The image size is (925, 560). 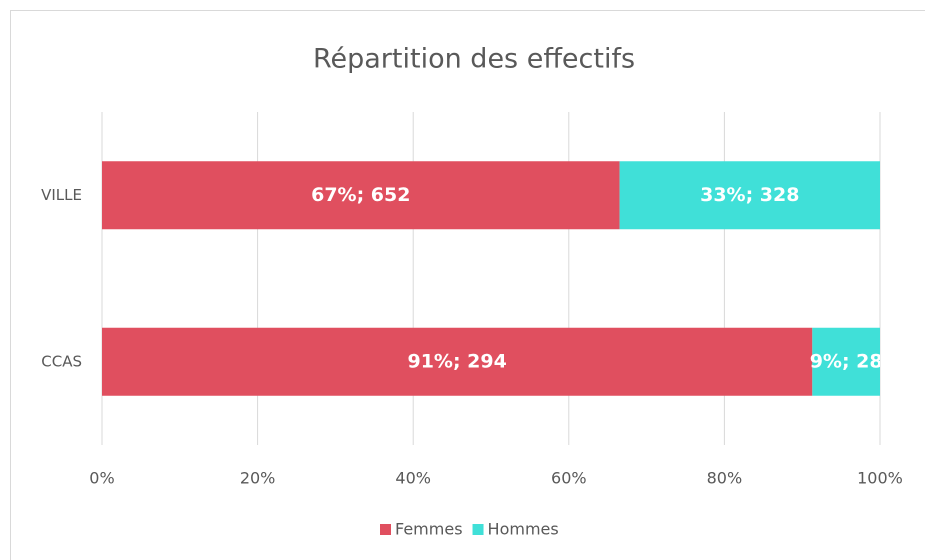 I want to click on legend-label: Hommes, so click(x=523, y=529).